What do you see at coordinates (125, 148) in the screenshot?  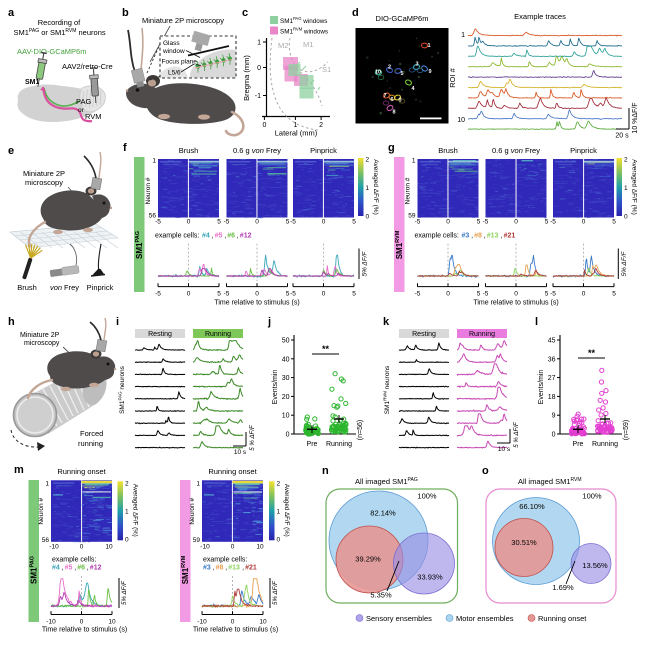 I see `svg-text: f` at bounding box center [125, 148].